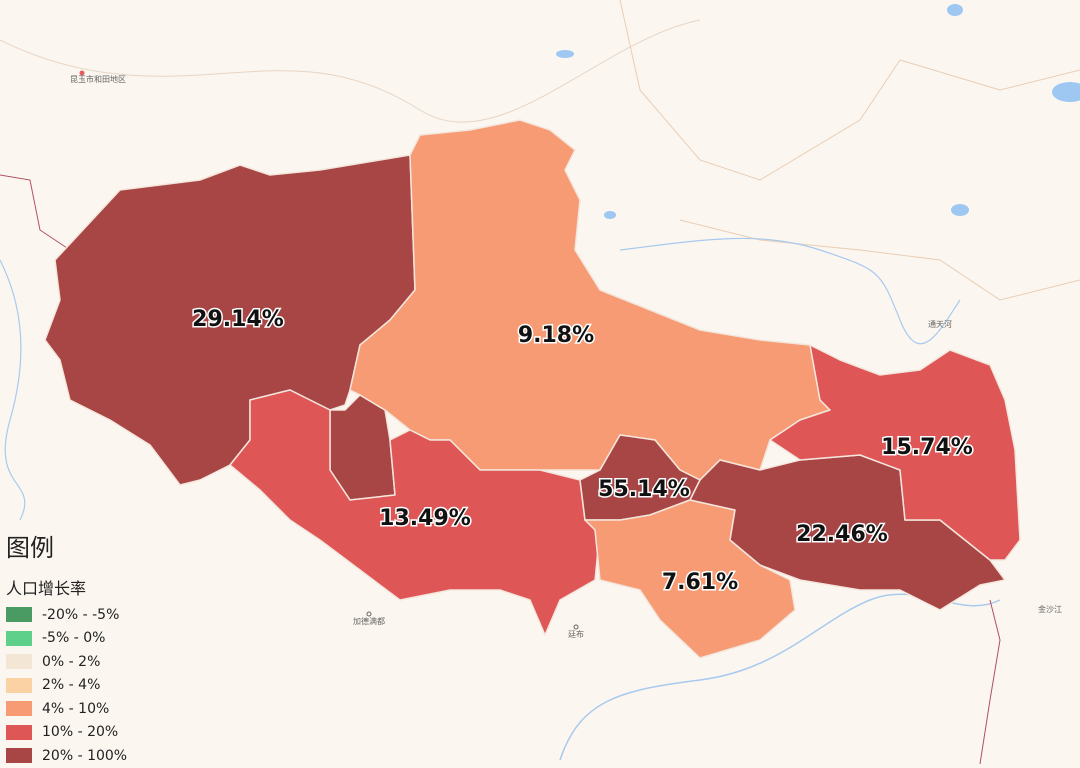  Describe the element at coordinates (940, 324) in the screenshot. I see `place-label: 通天河` at that location.